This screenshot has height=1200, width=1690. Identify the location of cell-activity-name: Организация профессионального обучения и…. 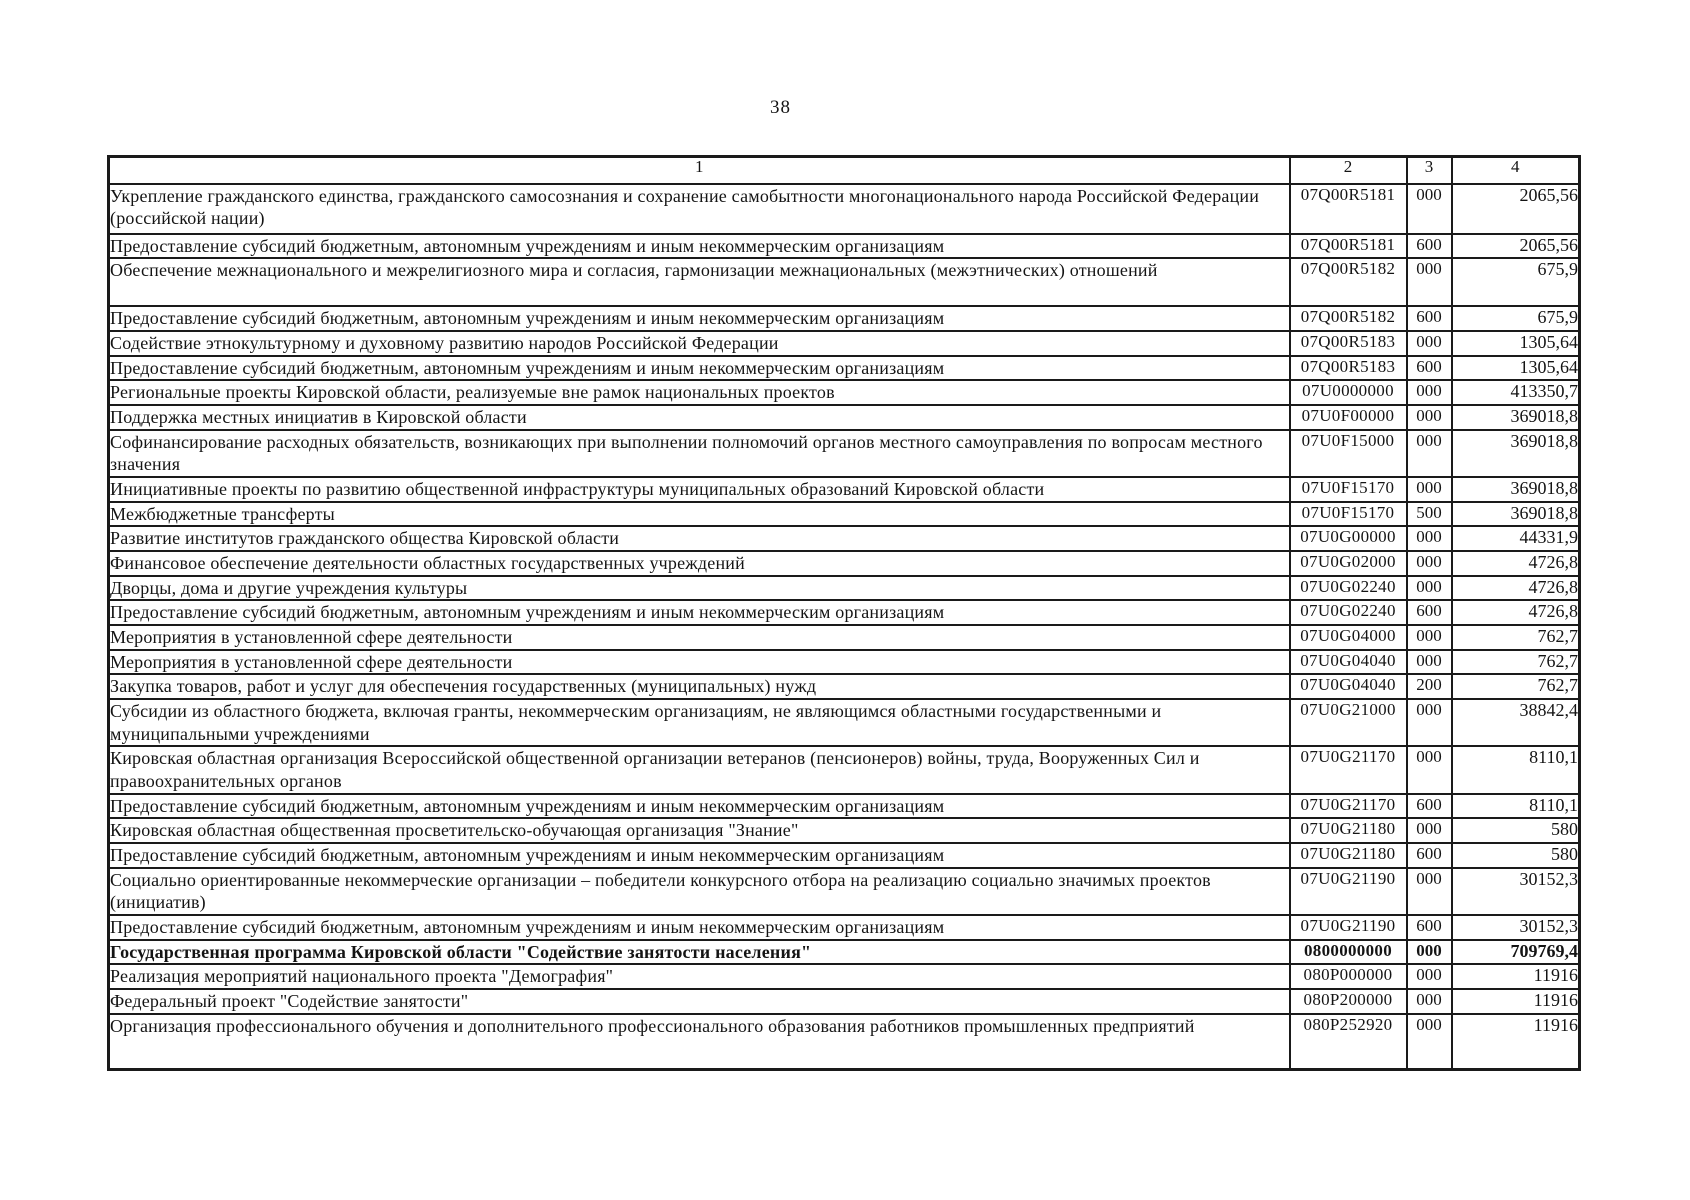
(699, 1041).